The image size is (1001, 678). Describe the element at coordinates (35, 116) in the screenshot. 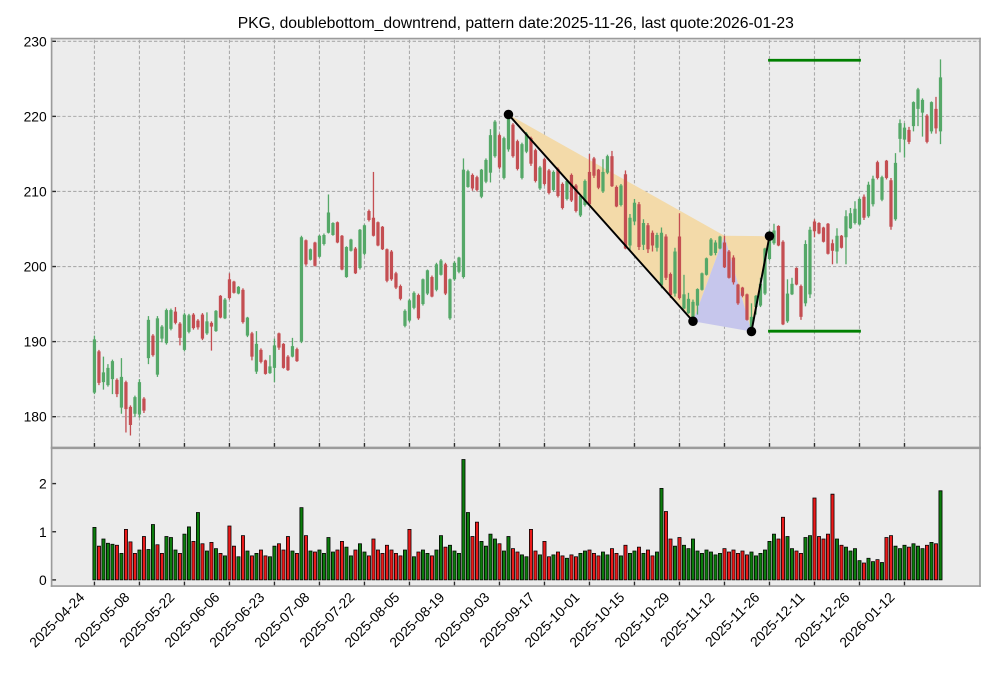

I see `svg-text: 220` at that location.